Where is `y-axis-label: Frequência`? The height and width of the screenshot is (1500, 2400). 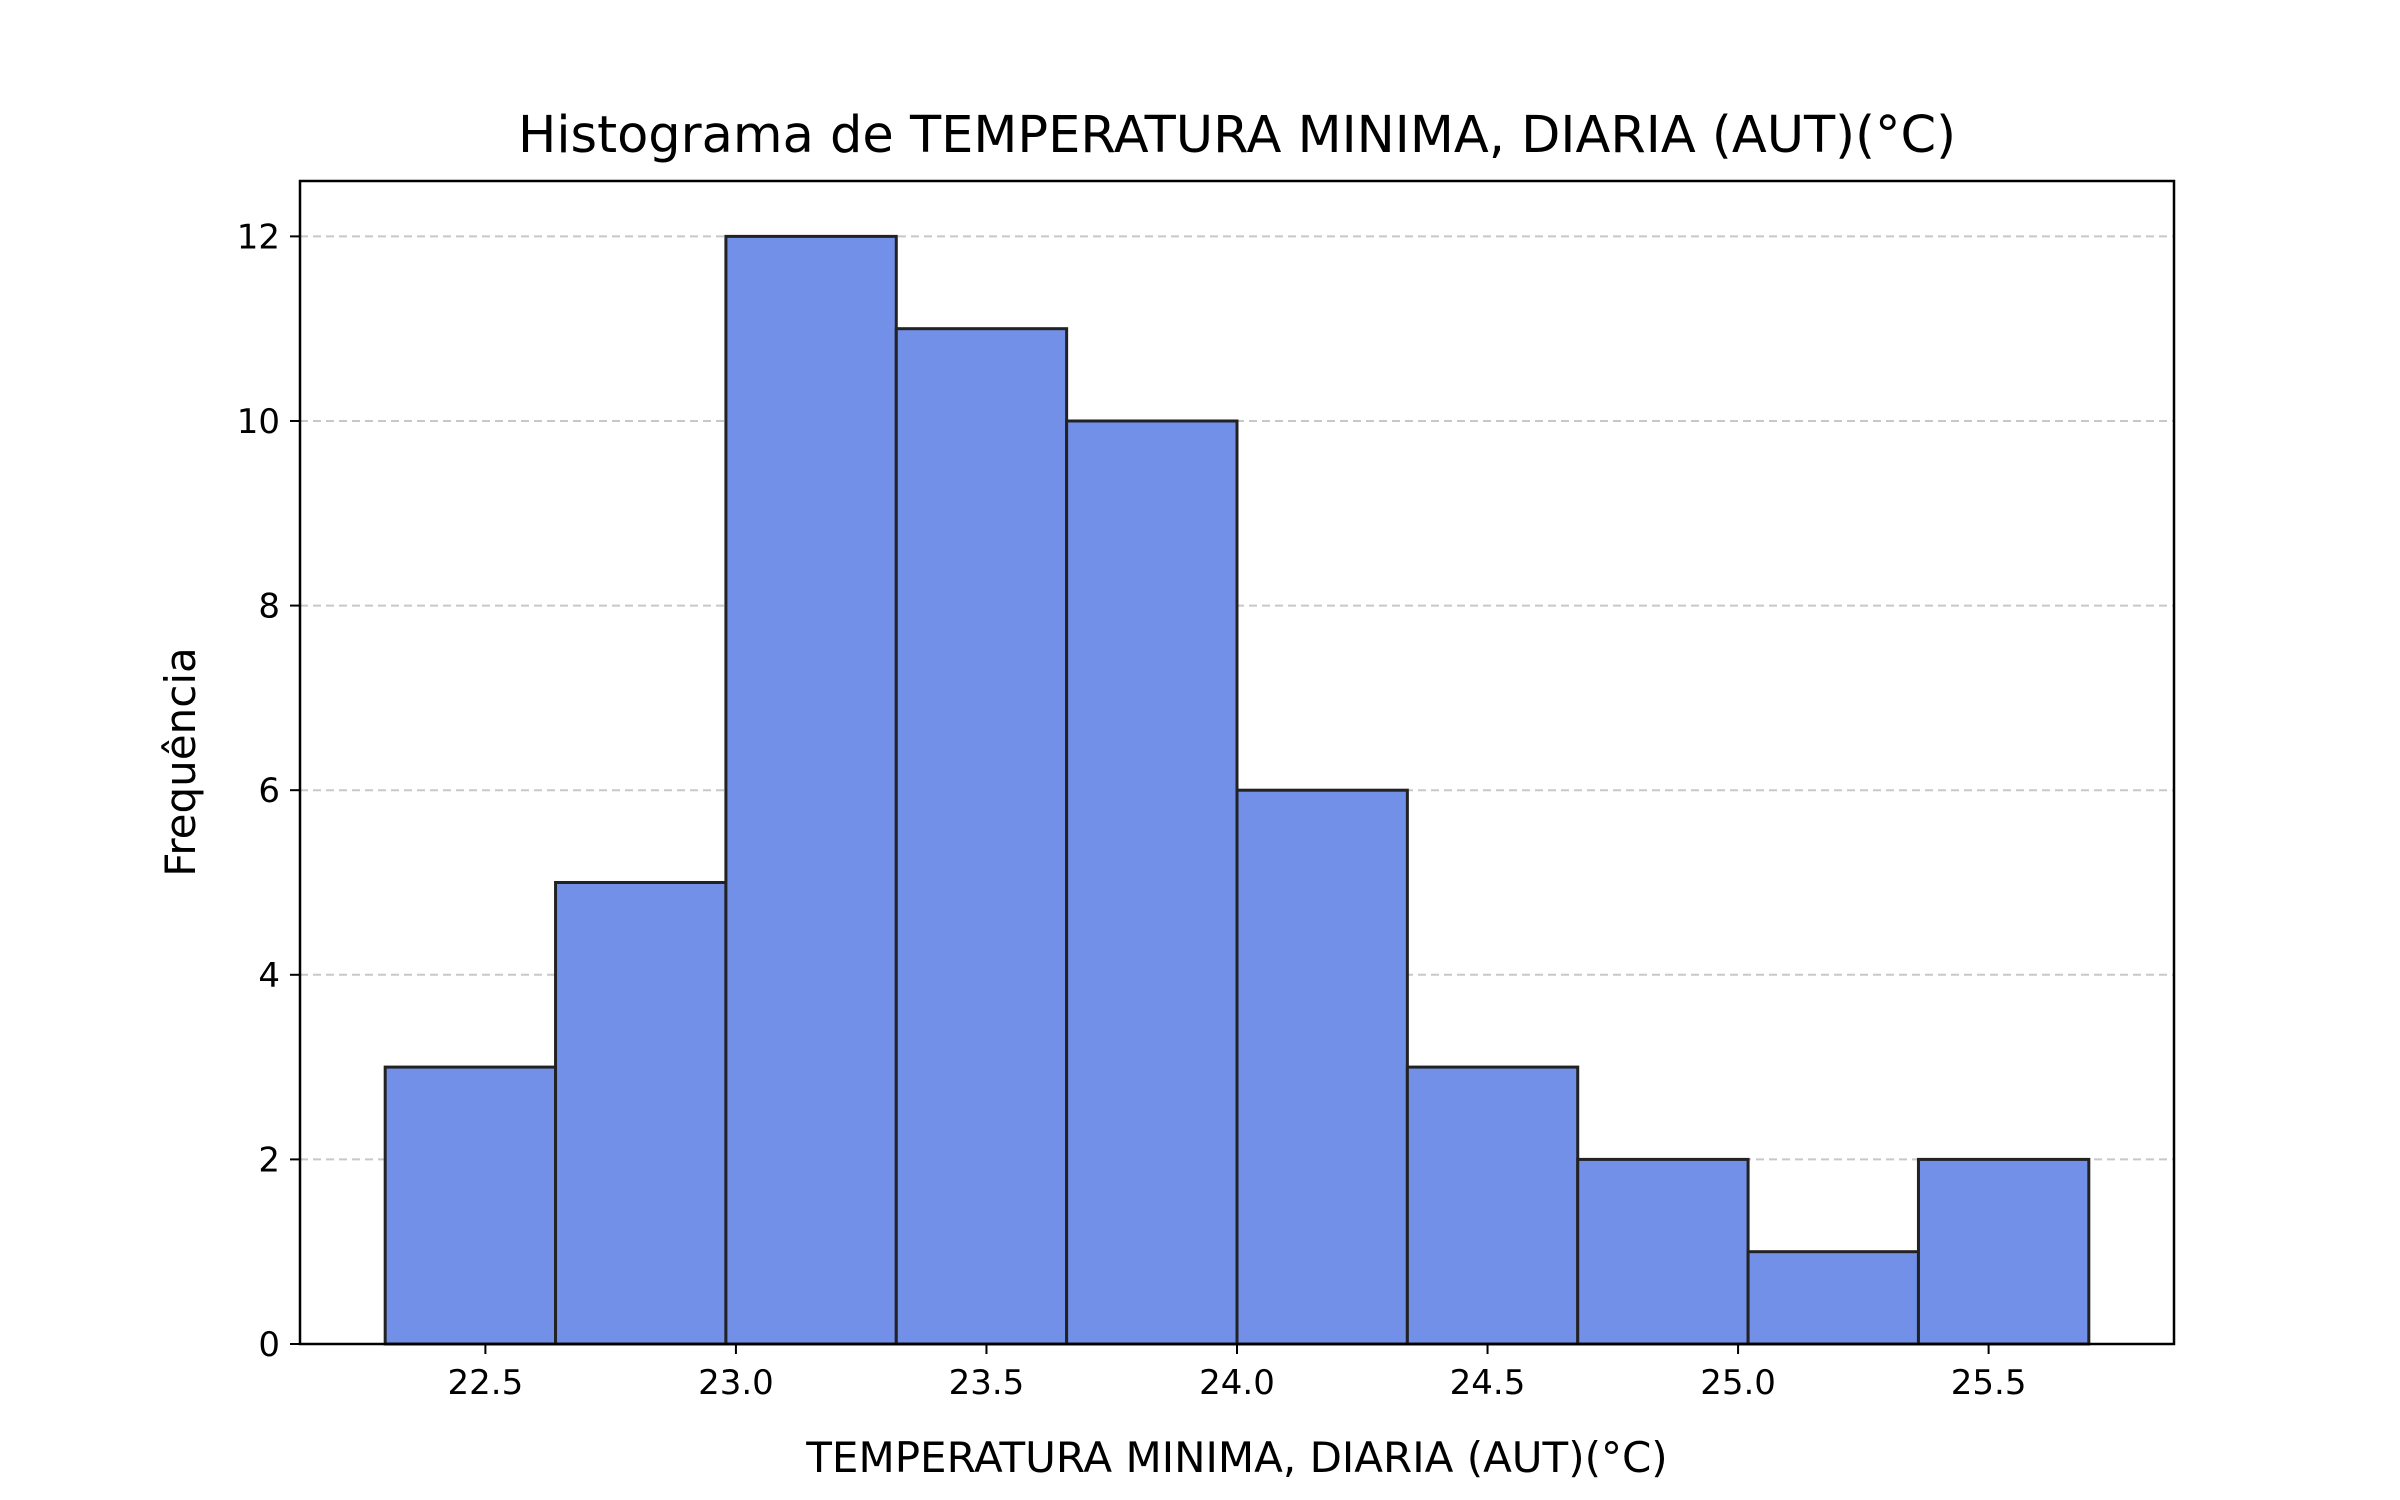 y-axis-label: Frequência is located at coordinates (180, 762).